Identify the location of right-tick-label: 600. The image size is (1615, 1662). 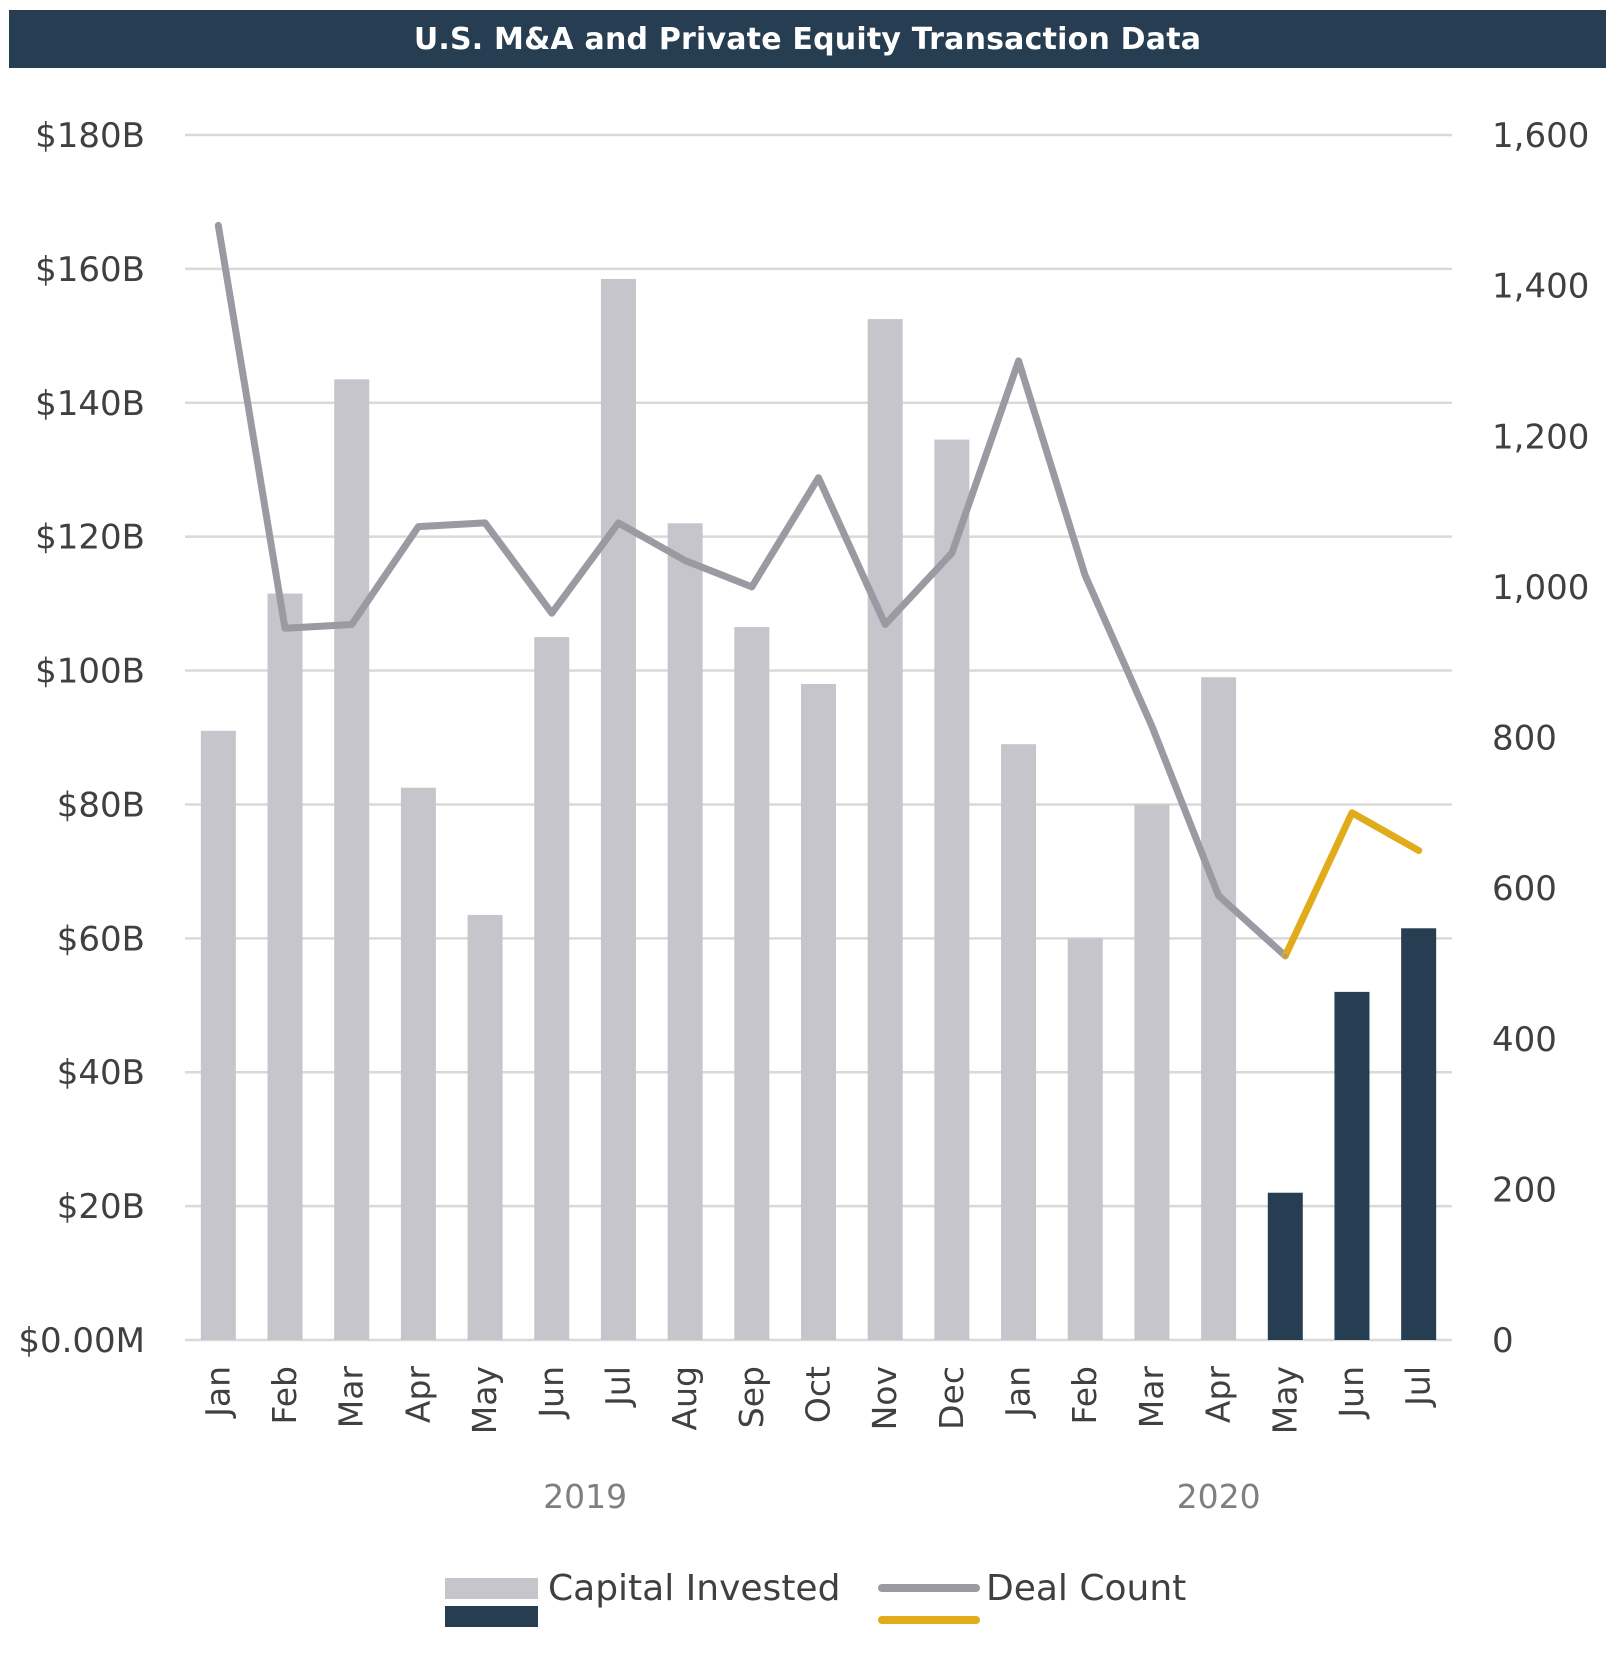
(1524, 889).